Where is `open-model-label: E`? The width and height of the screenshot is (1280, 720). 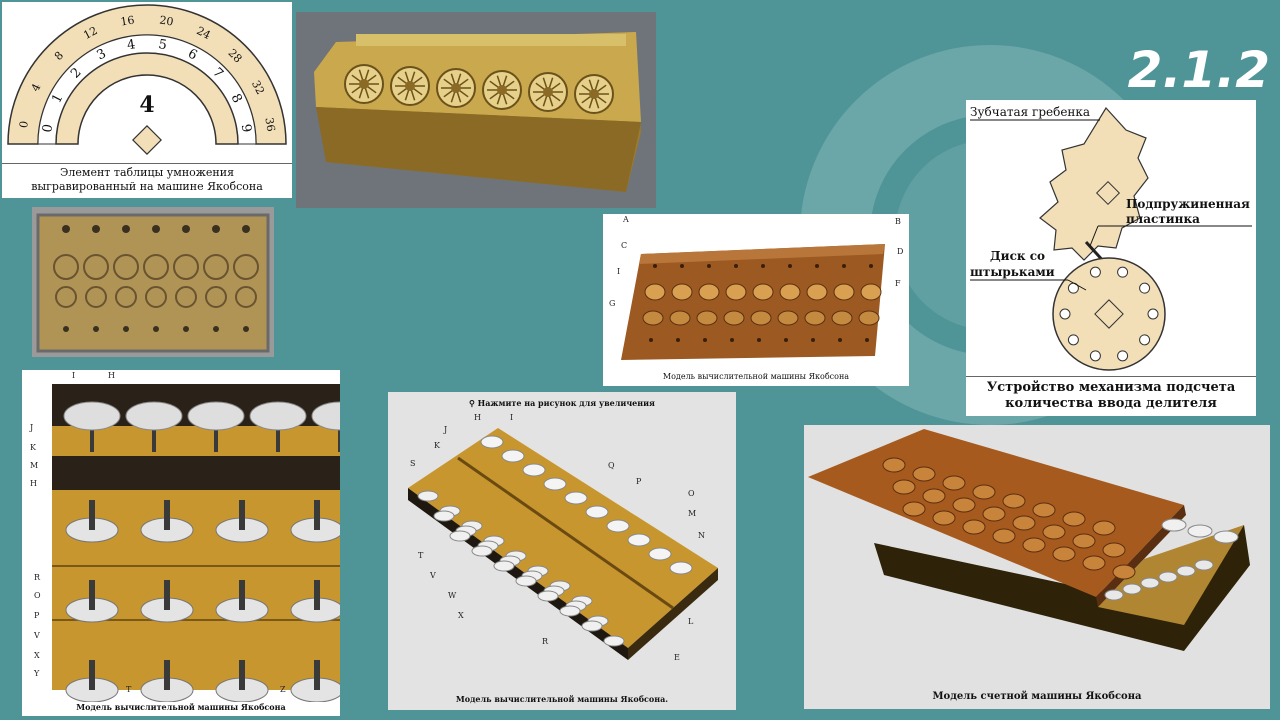
open-model-label: E is located at coordinates (677, 657).